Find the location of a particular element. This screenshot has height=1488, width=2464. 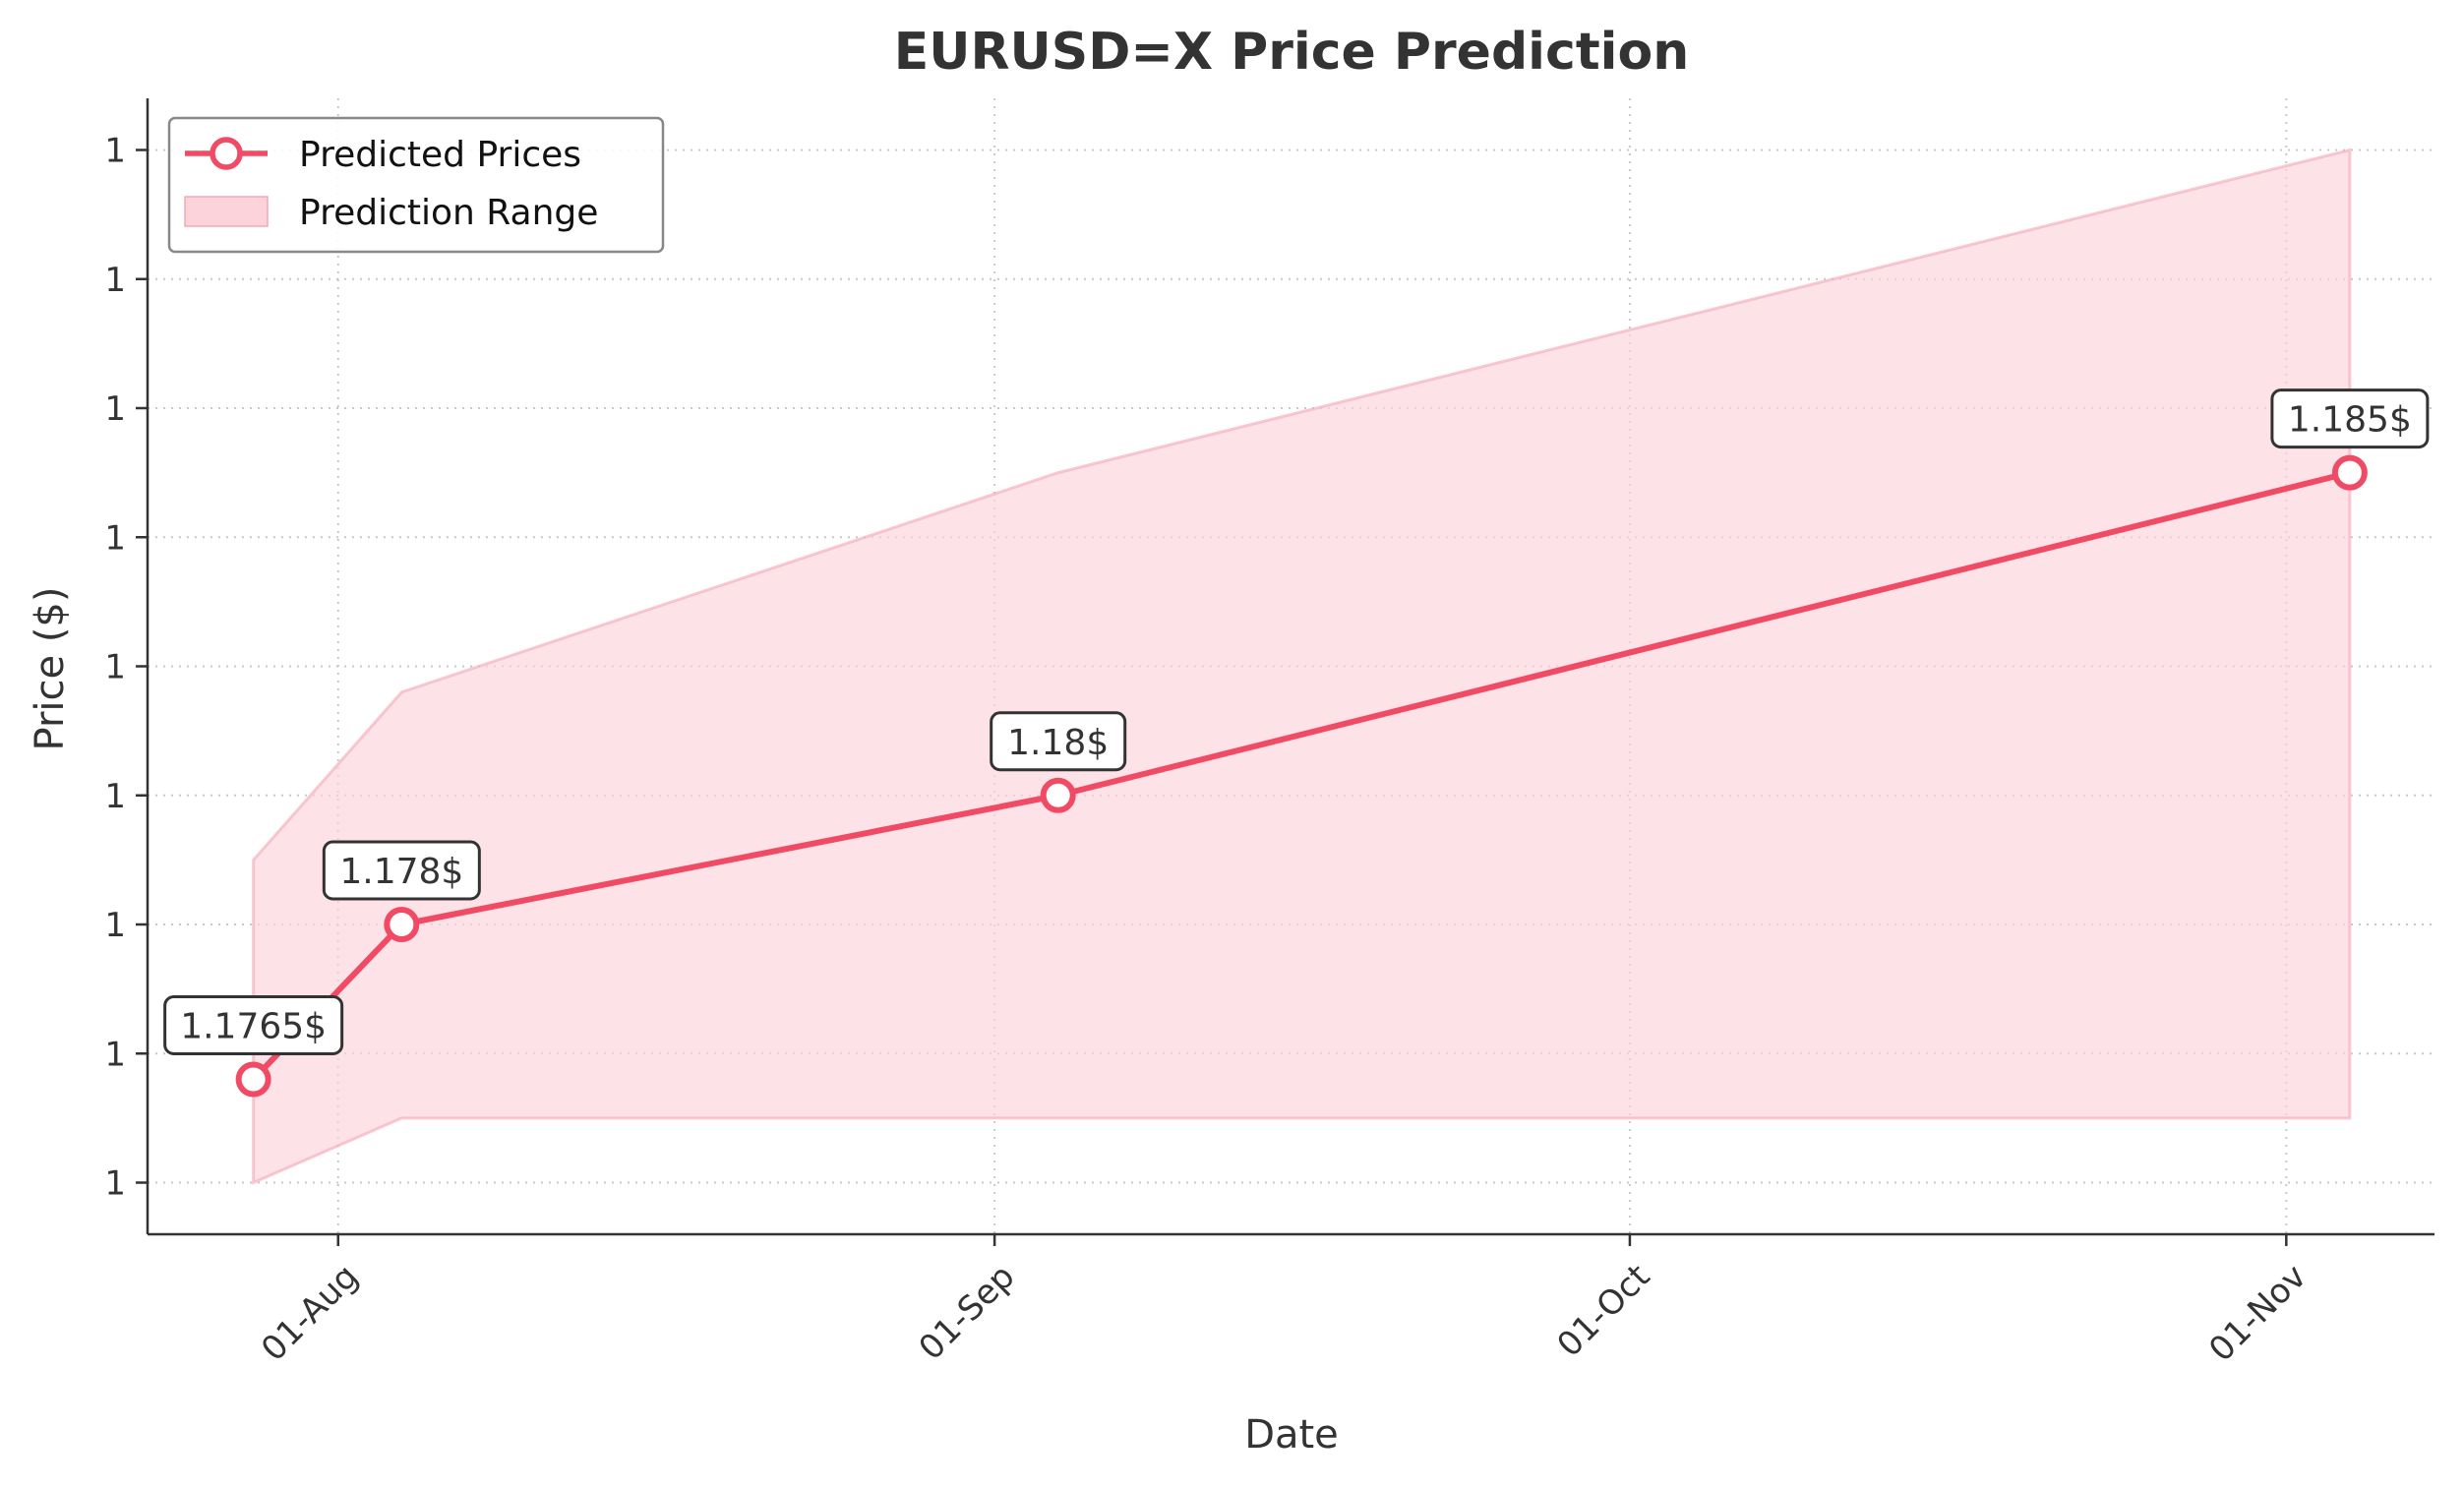

legend: Predicted Prices Prediction Range is located at coordinates (416, 185).